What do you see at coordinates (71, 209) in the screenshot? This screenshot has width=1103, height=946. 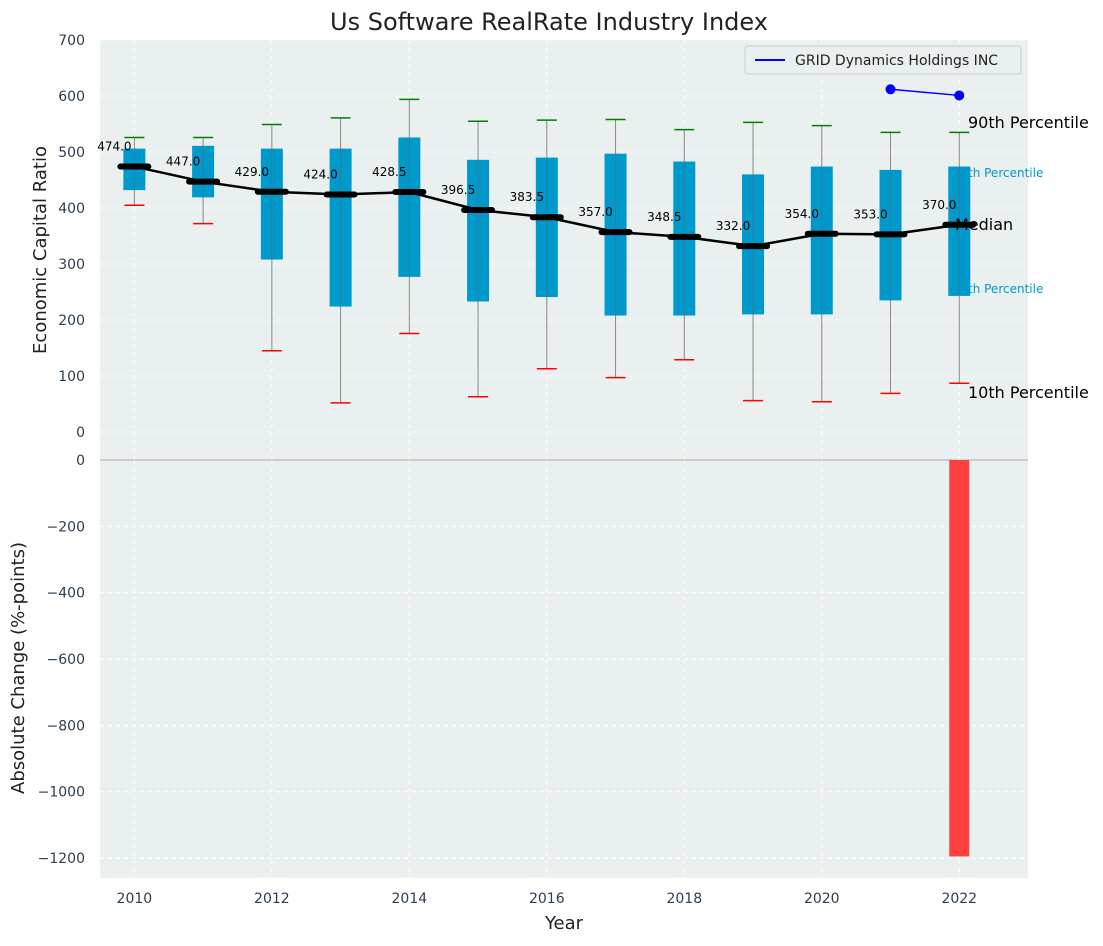 I see `y-tick-label: 400` at bounding box center [71, 209].